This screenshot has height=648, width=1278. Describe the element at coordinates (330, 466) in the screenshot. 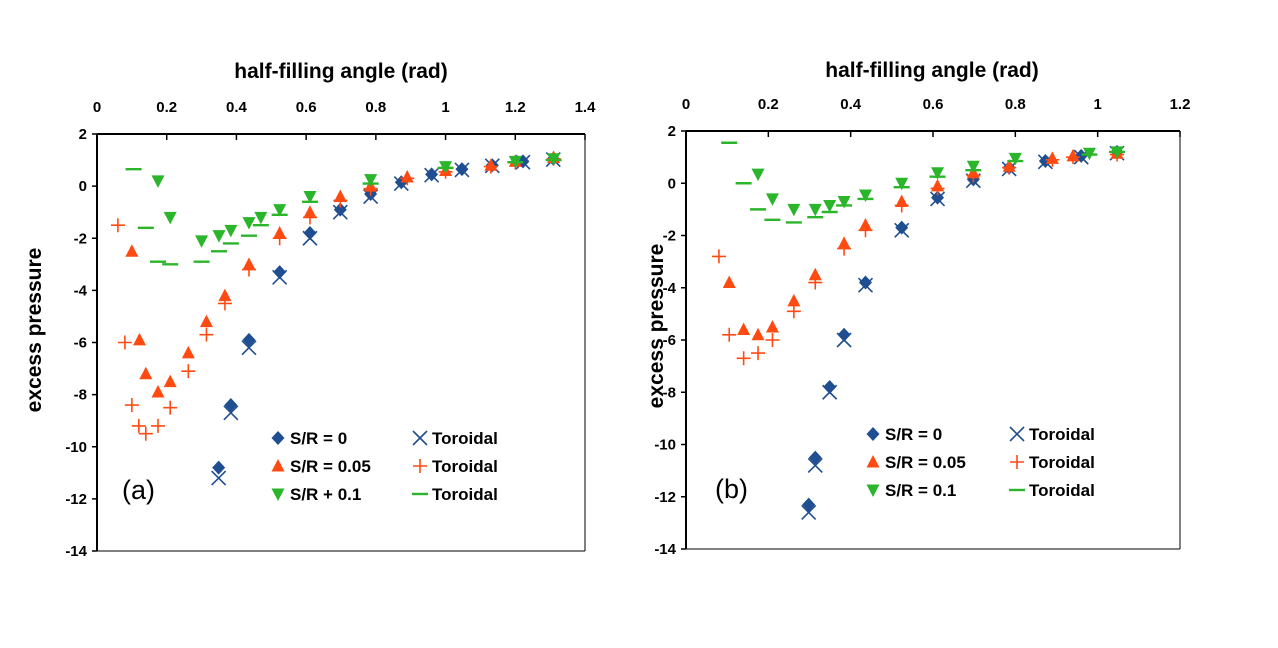

I see `legend-label: S/R = 0.05` at that location.